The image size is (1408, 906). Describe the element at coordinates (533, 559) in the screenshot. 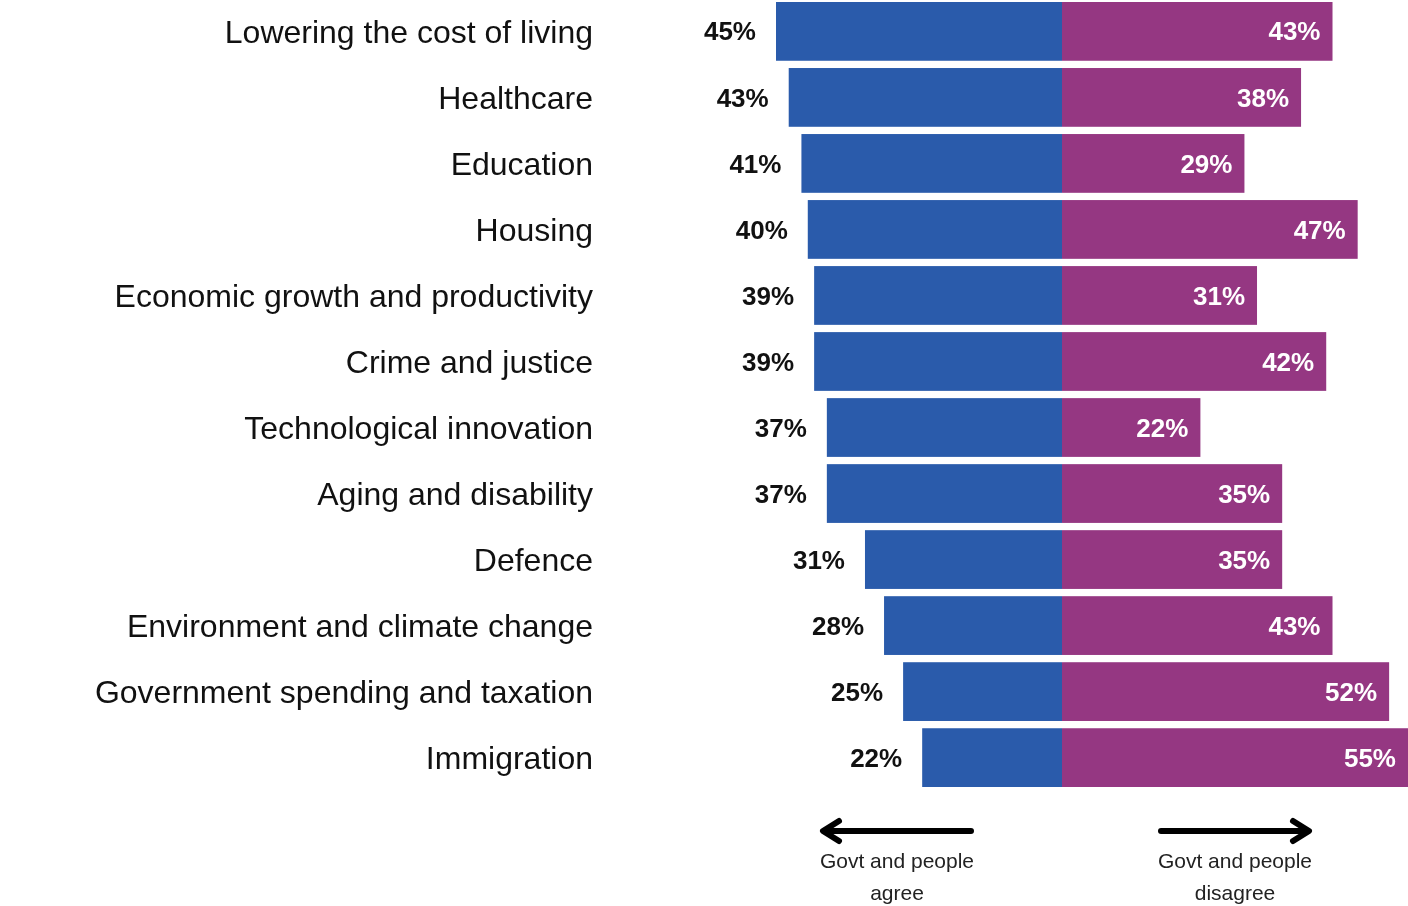

I see `y-tick-label: Defence` at that location.